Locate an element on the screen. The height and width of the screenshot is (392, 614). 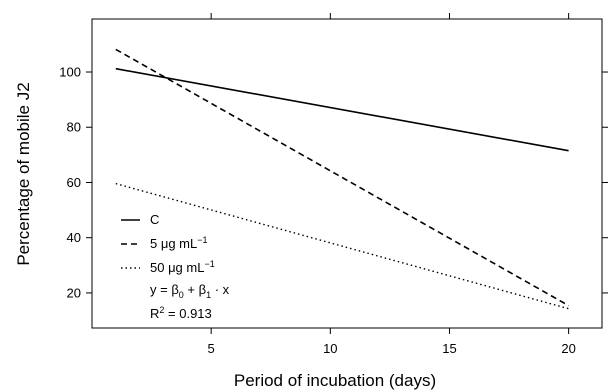
legend-model-equation: y = β0 + β1 · x is located at coordinates (190, 291).